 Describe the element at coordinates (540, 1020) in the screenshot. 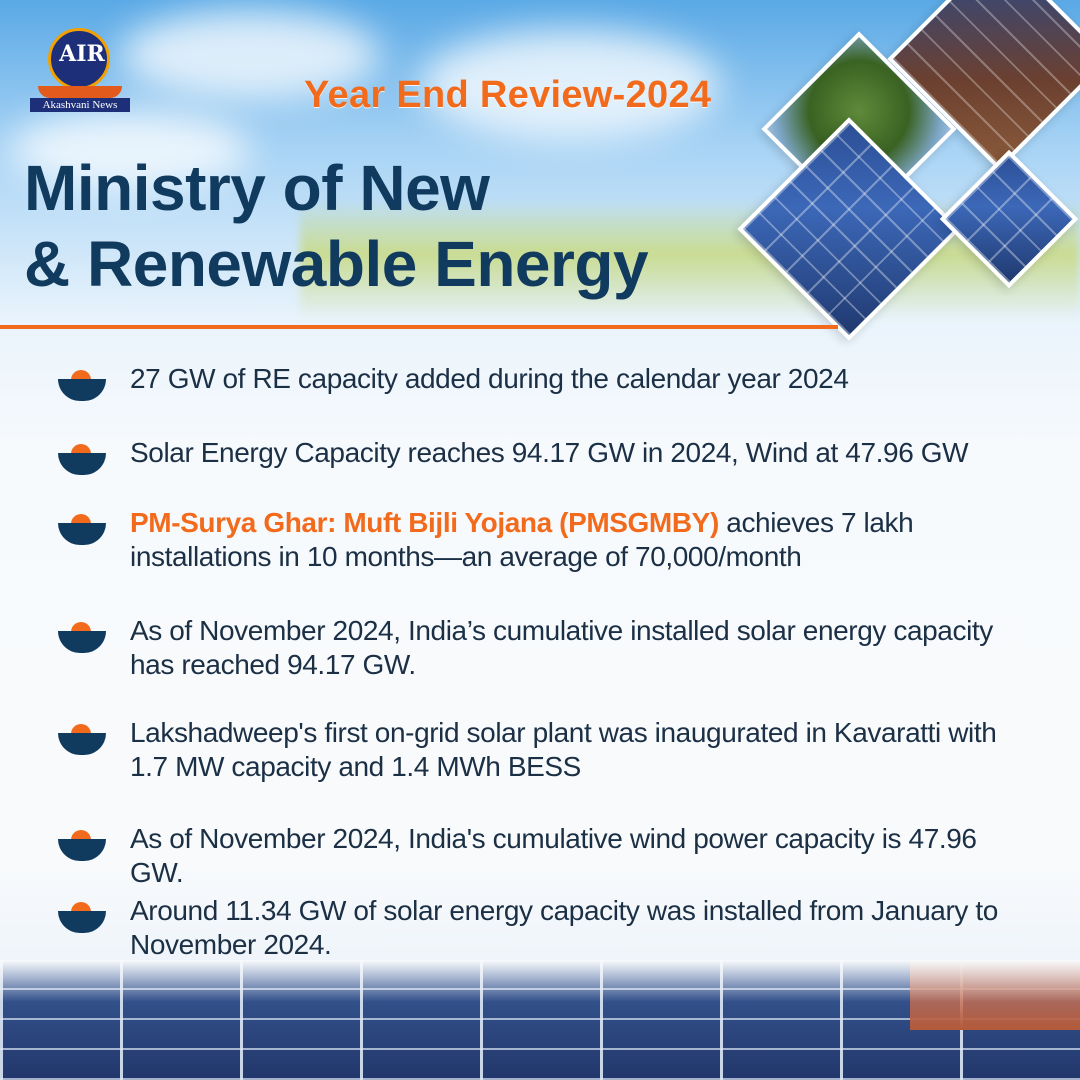

I see `solar-panels-photo` at that location.